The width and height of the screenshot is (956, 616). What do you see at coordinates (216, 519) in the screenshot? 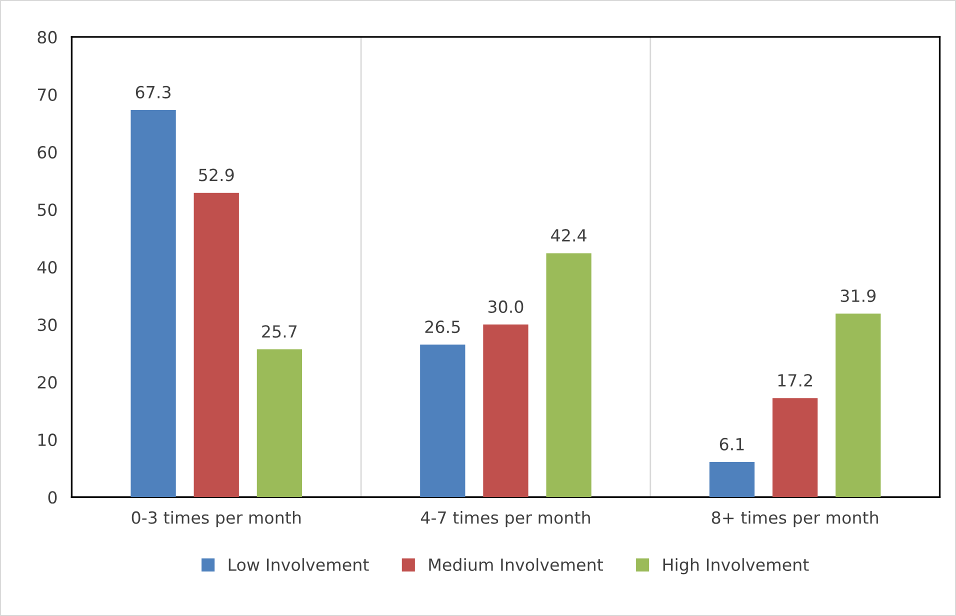
I see `x-tick-label: 0-3 times per month` at bounding box center [216, 519].